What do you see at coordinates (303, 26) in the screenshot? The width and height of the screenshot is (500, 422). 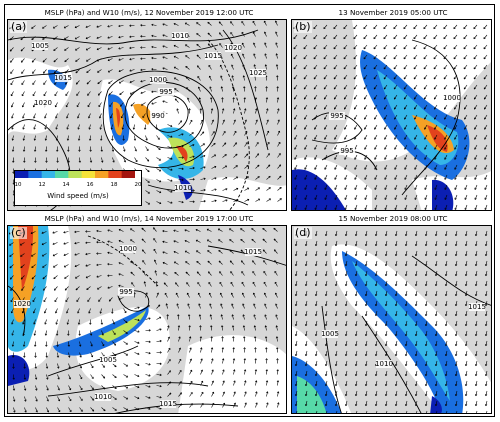 I see `panel-b-label: (b)` at bounding box center [303, 26].